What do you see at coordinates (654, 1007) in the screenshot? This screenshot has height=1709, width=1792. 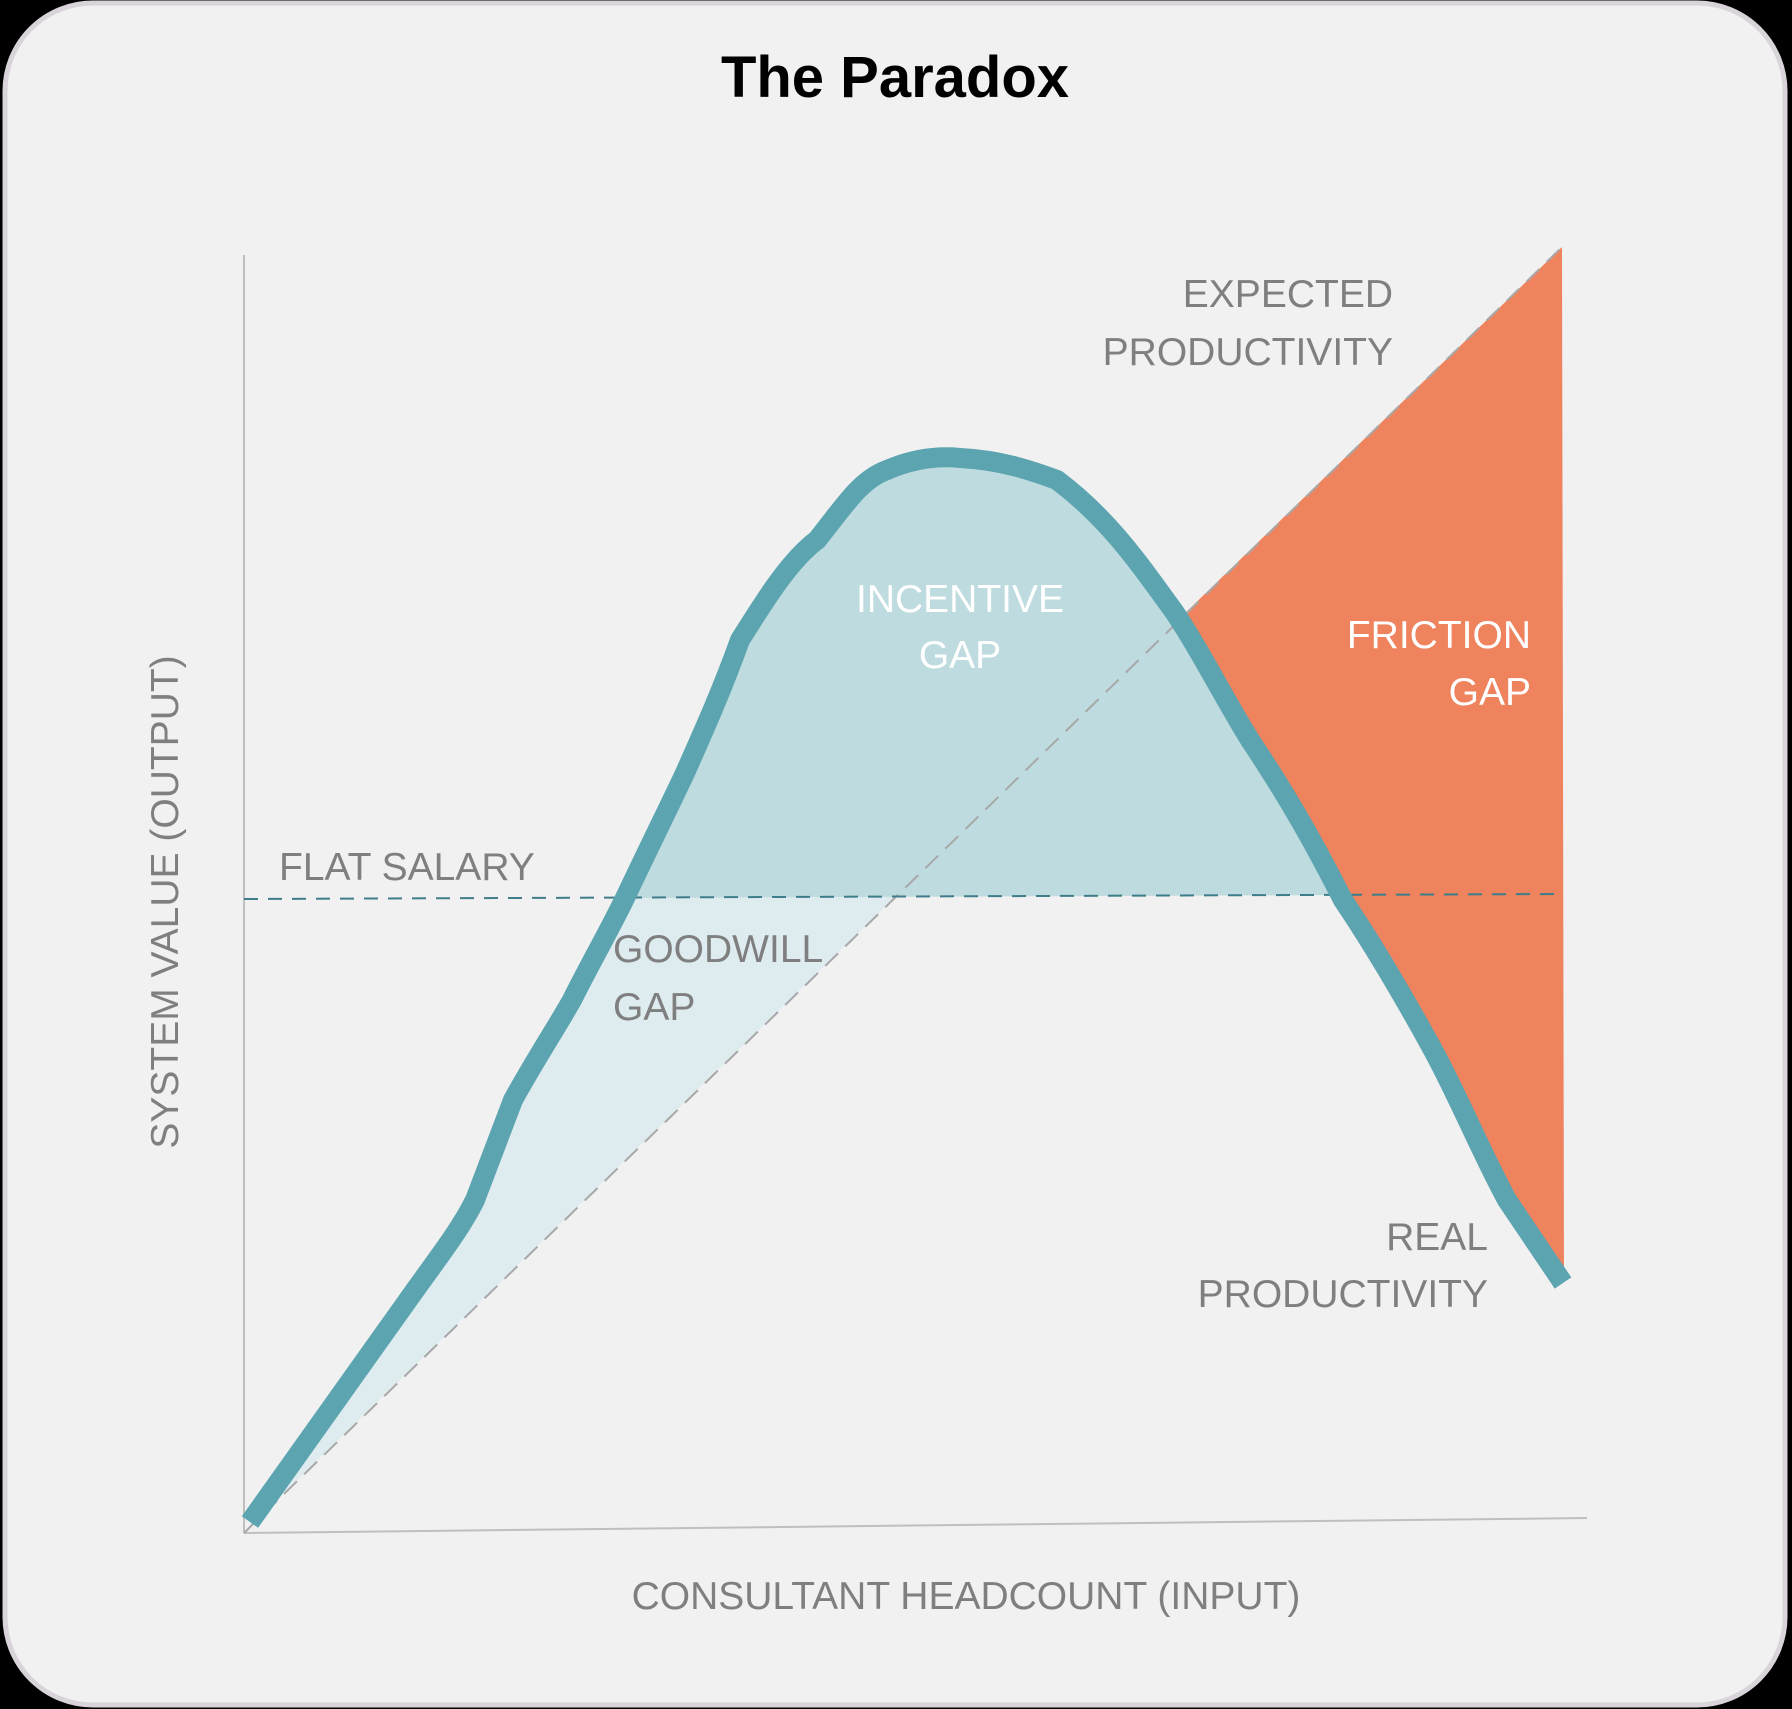 I see `goodwill-gap-label-line2: GAP` at bounding box center [654, 1007].